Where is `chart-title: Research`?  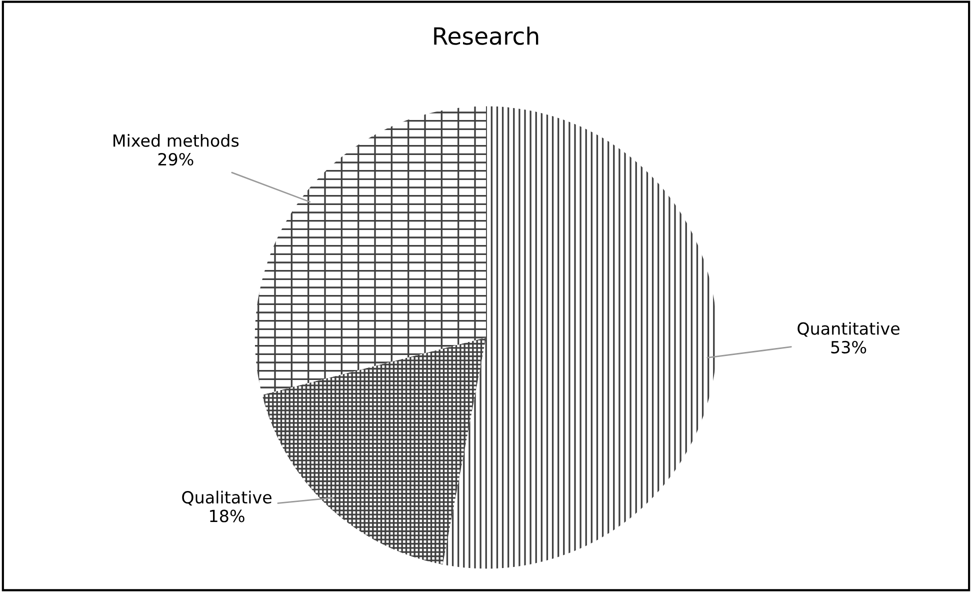
chart-title: Research is located at coordinates (486, 35).